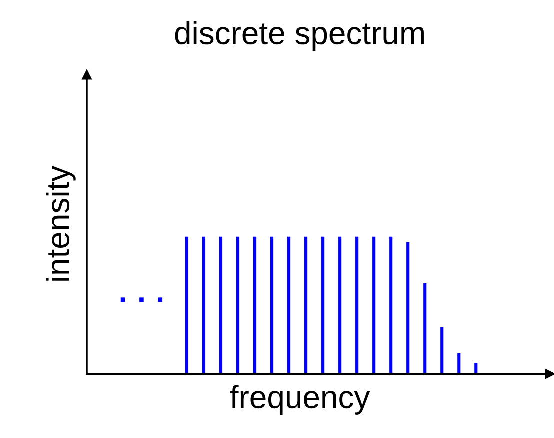 Image resolution: width=554 pixels, height=438 pixels. What do you see at coordinates (300, 400) in the screenshot?
I see `x-axis-title: frequency` at bounding box center [300, 400].